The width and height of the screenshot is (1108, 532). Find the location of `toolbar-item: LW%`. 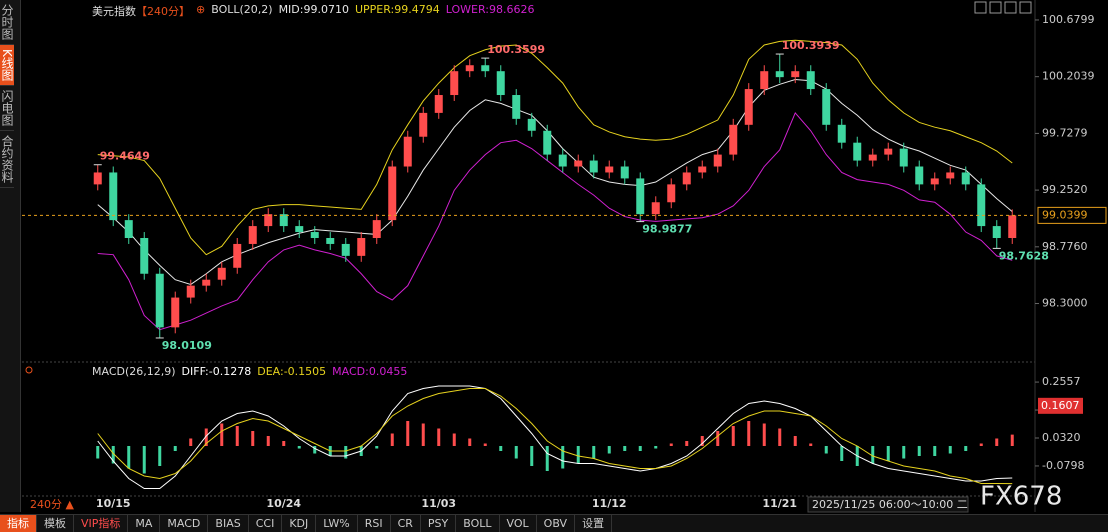

toolbar-item: LW% is located at coordinates (337, 523).